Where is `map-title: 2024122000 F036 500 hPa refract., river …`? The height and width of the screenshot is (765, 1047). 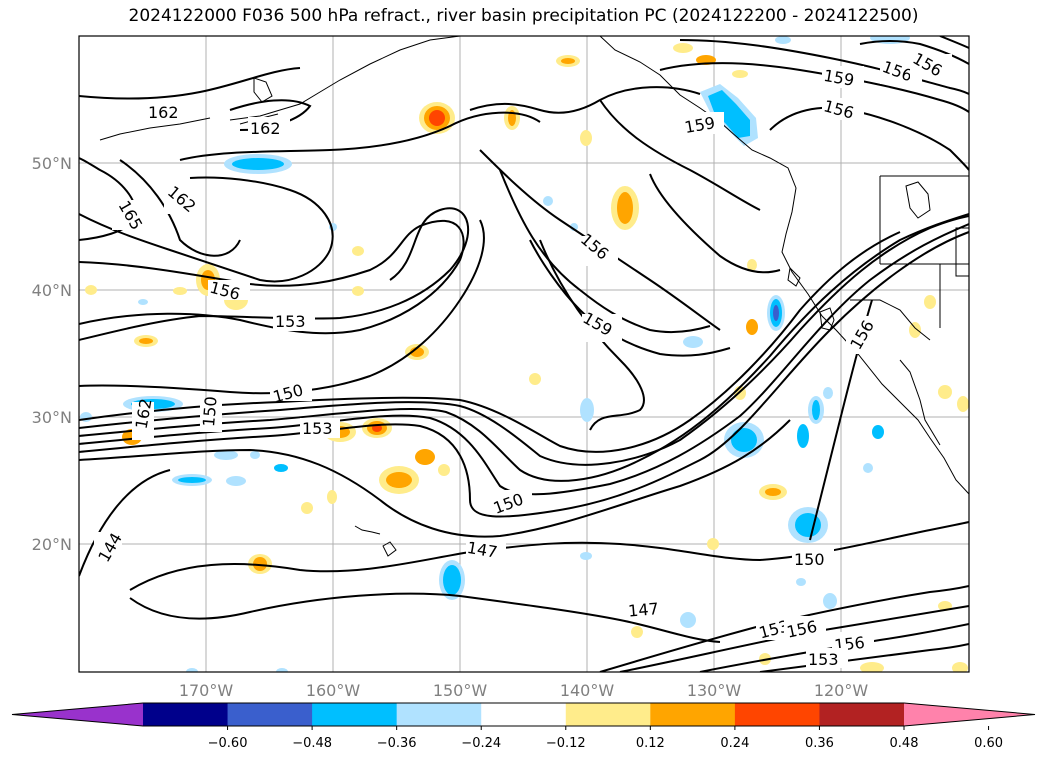 map-title: 2024122000 F036 500 hPa refract., river … is located at coordinates (523, 16).